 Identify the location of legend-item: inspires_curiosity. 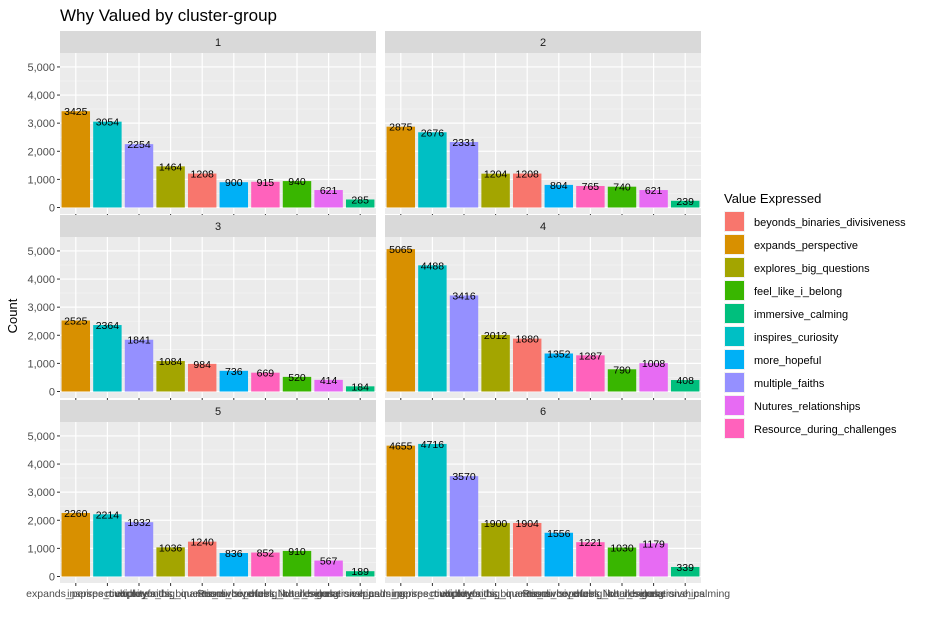
(781, 336).